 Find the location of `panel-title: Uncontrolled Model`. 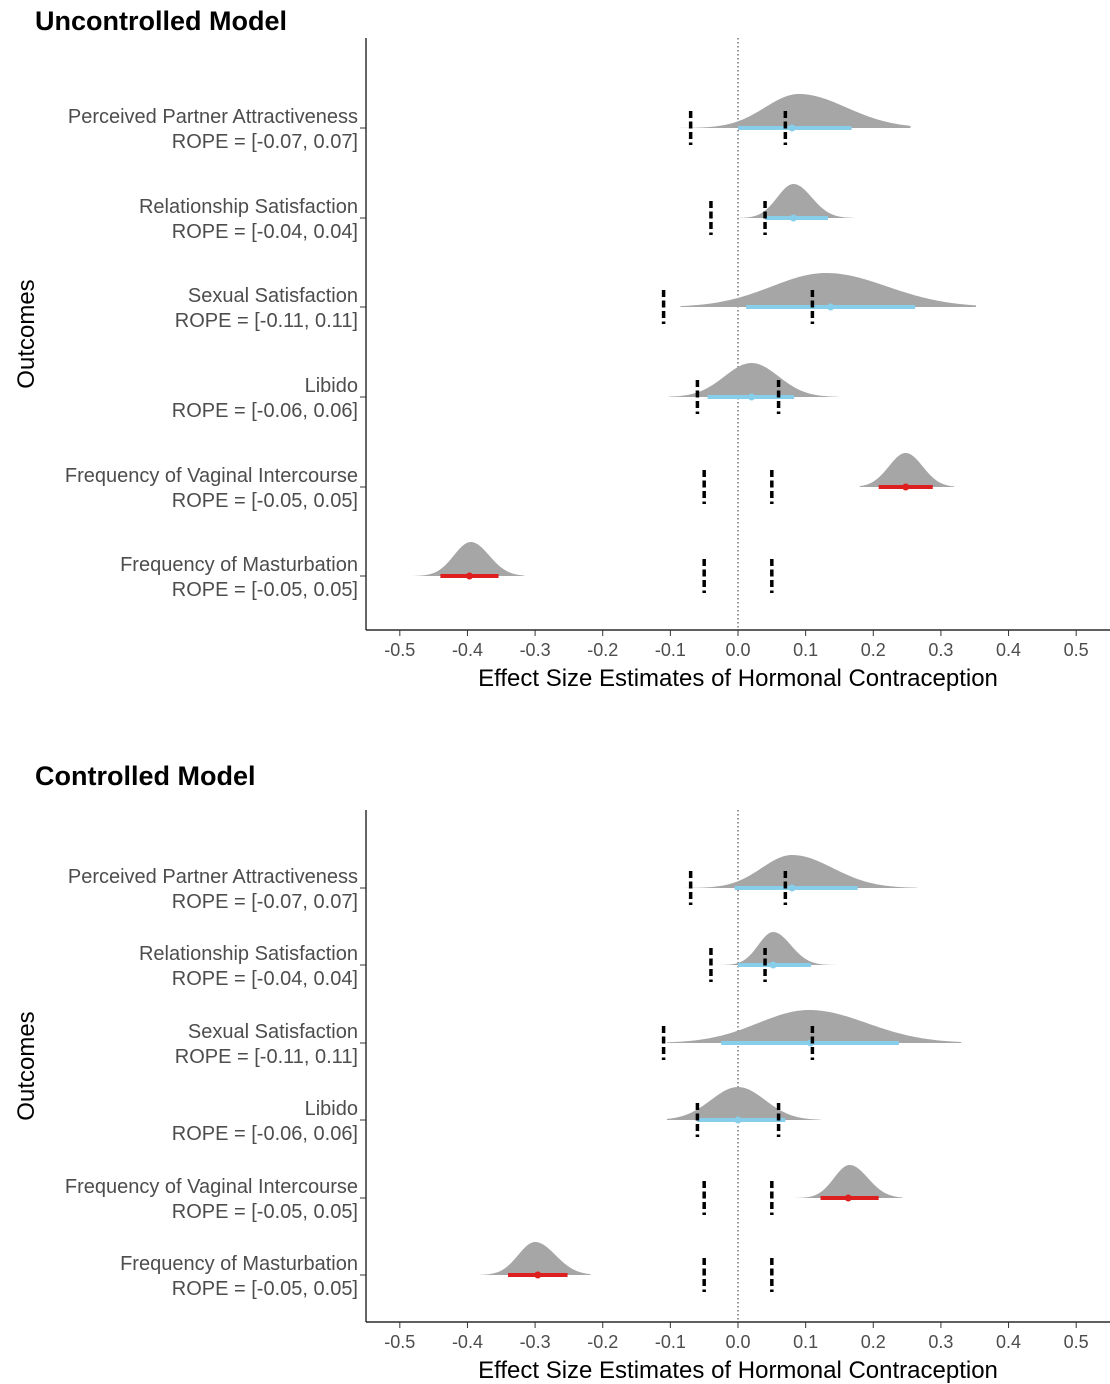

panel-title: Uncontrolled Model is located at coordinates (161, 21).